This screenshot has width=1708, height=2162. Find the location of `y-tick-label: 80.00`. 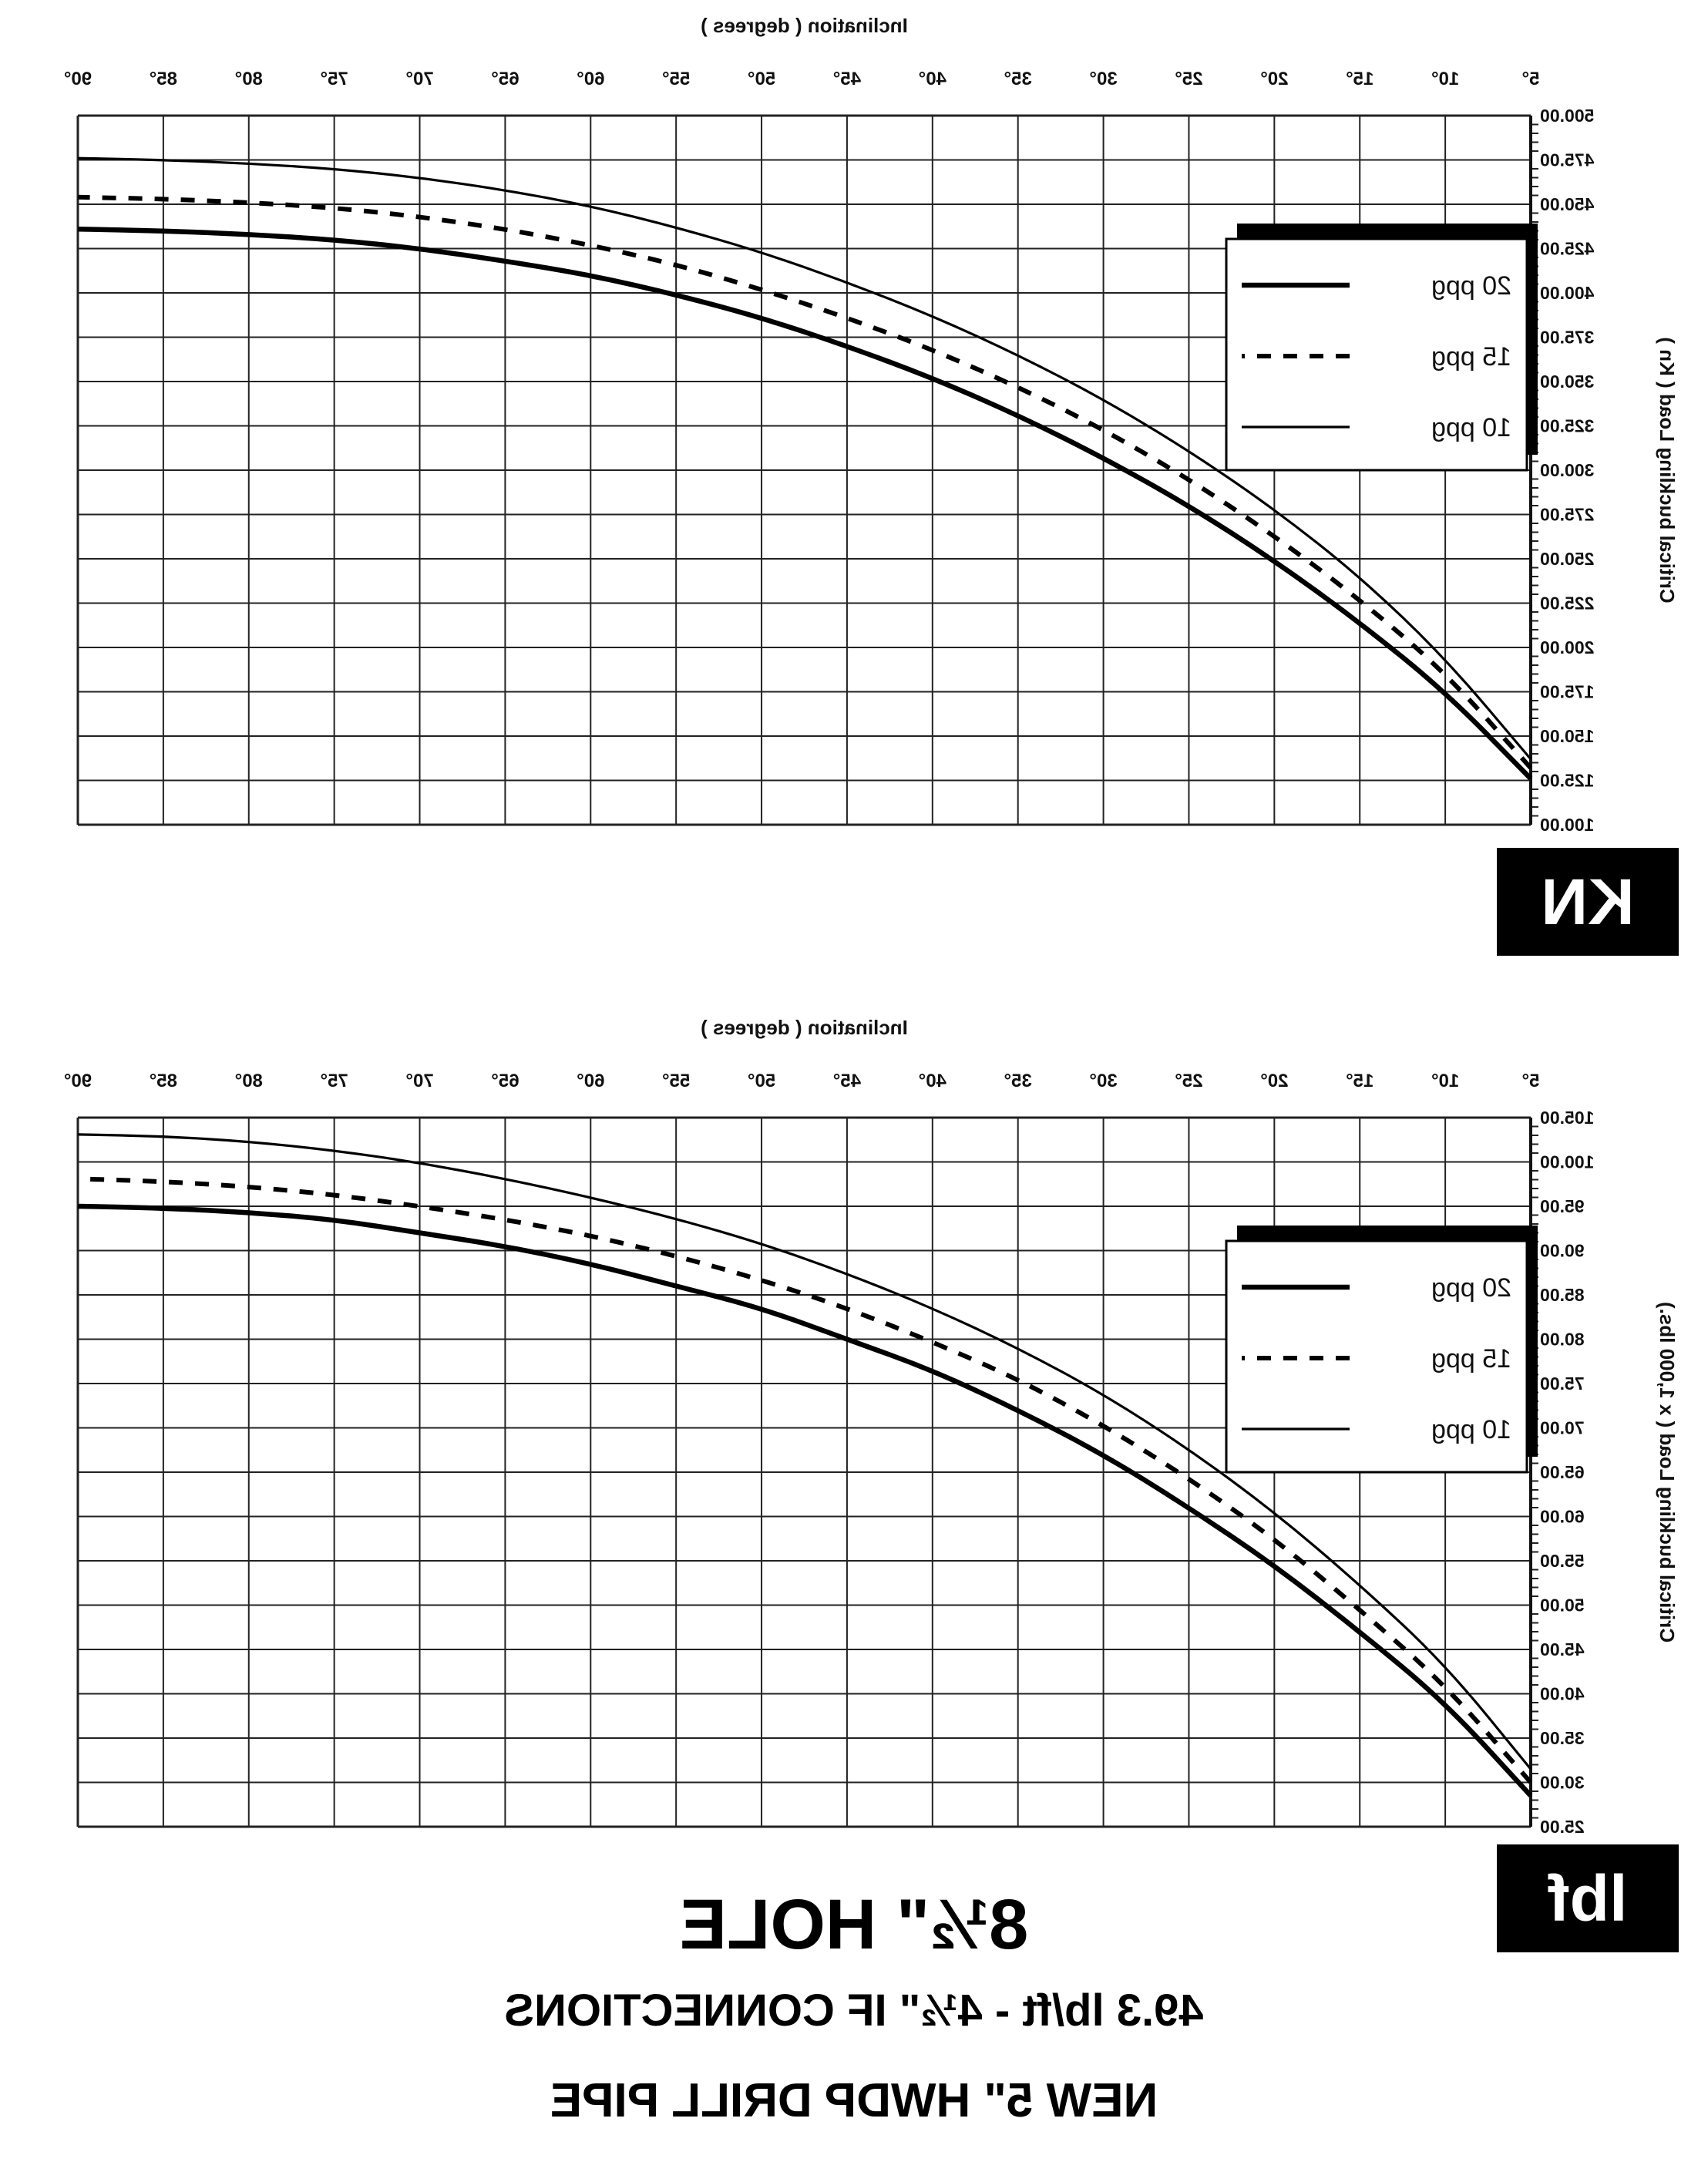

y-tick-label: 80.00 is located at coordinates (1562, 1340).